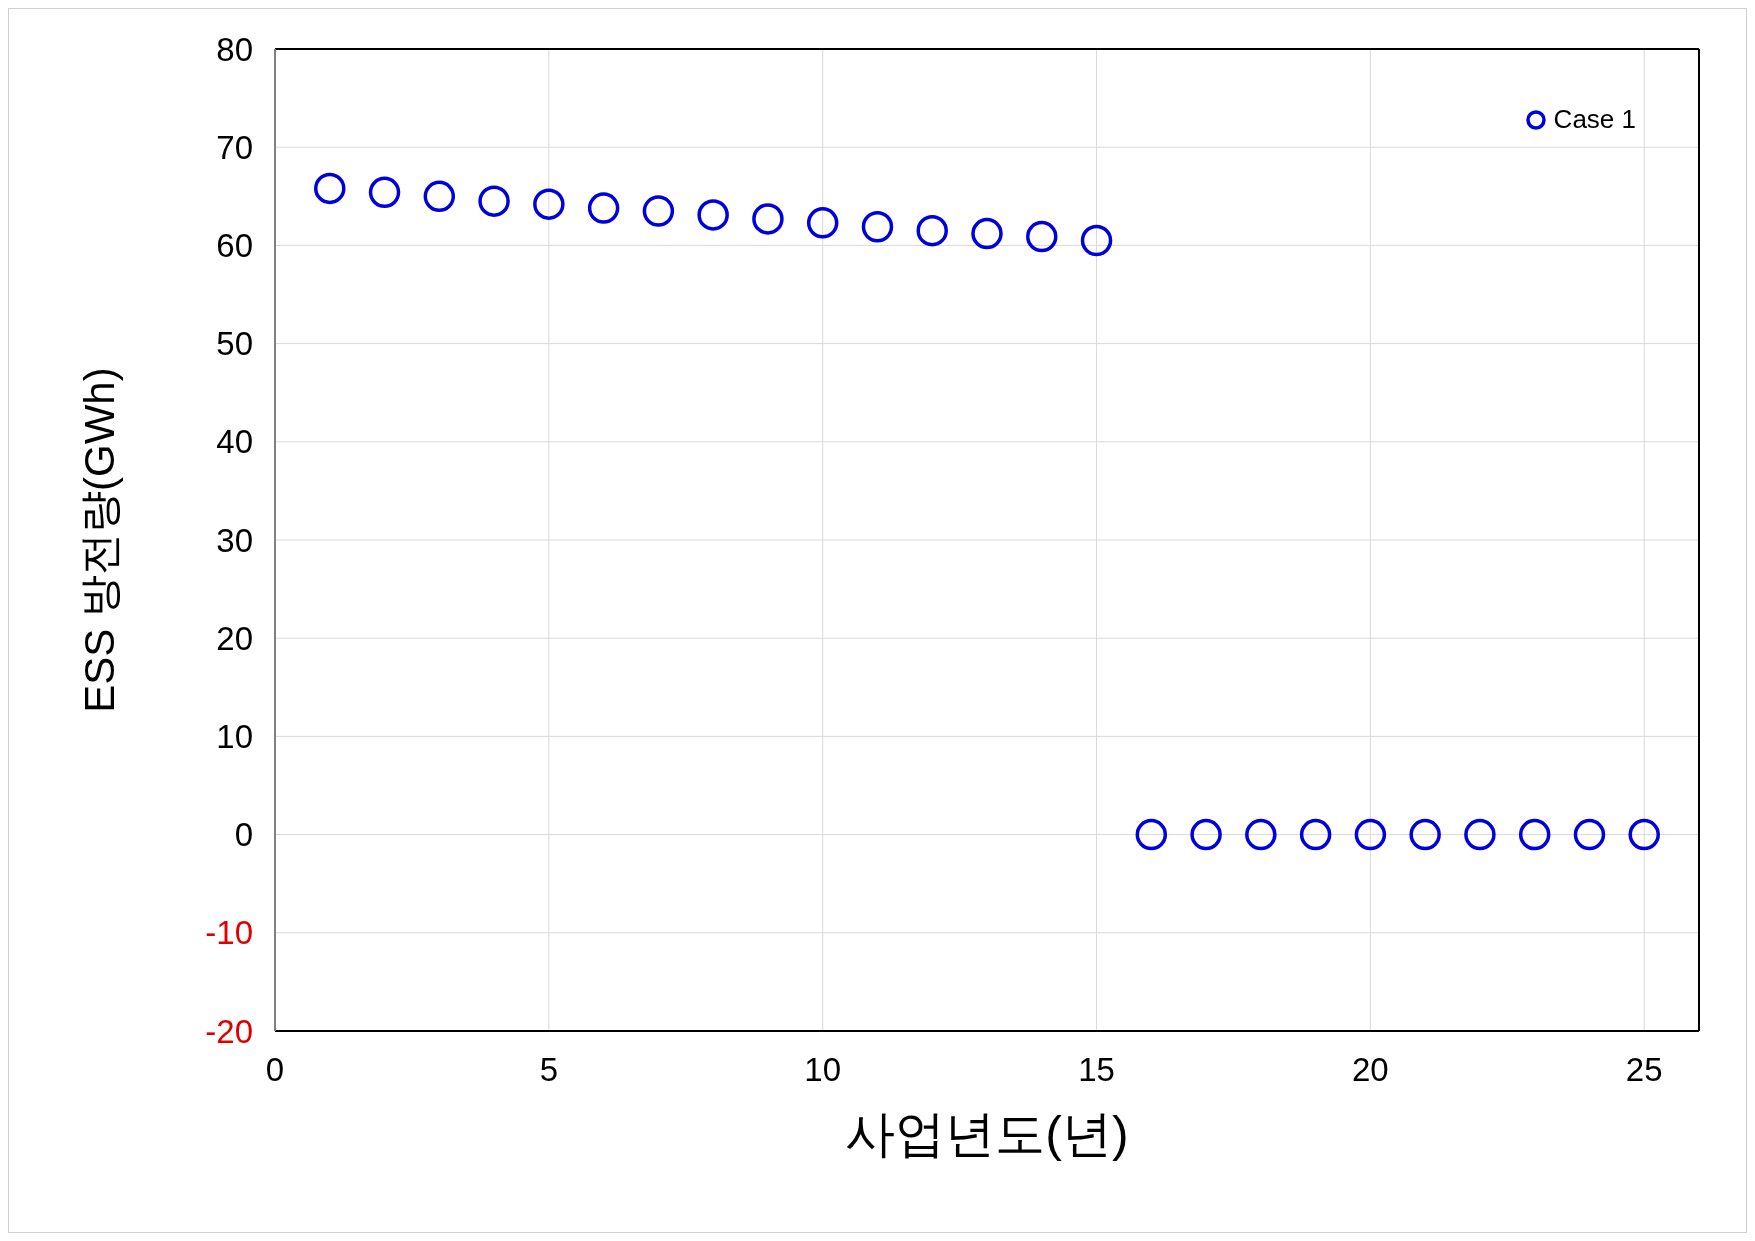 The height and width of the screenshot is (1241, 1755). I want to click on x-tick-label: 0, so click(275, 1069).